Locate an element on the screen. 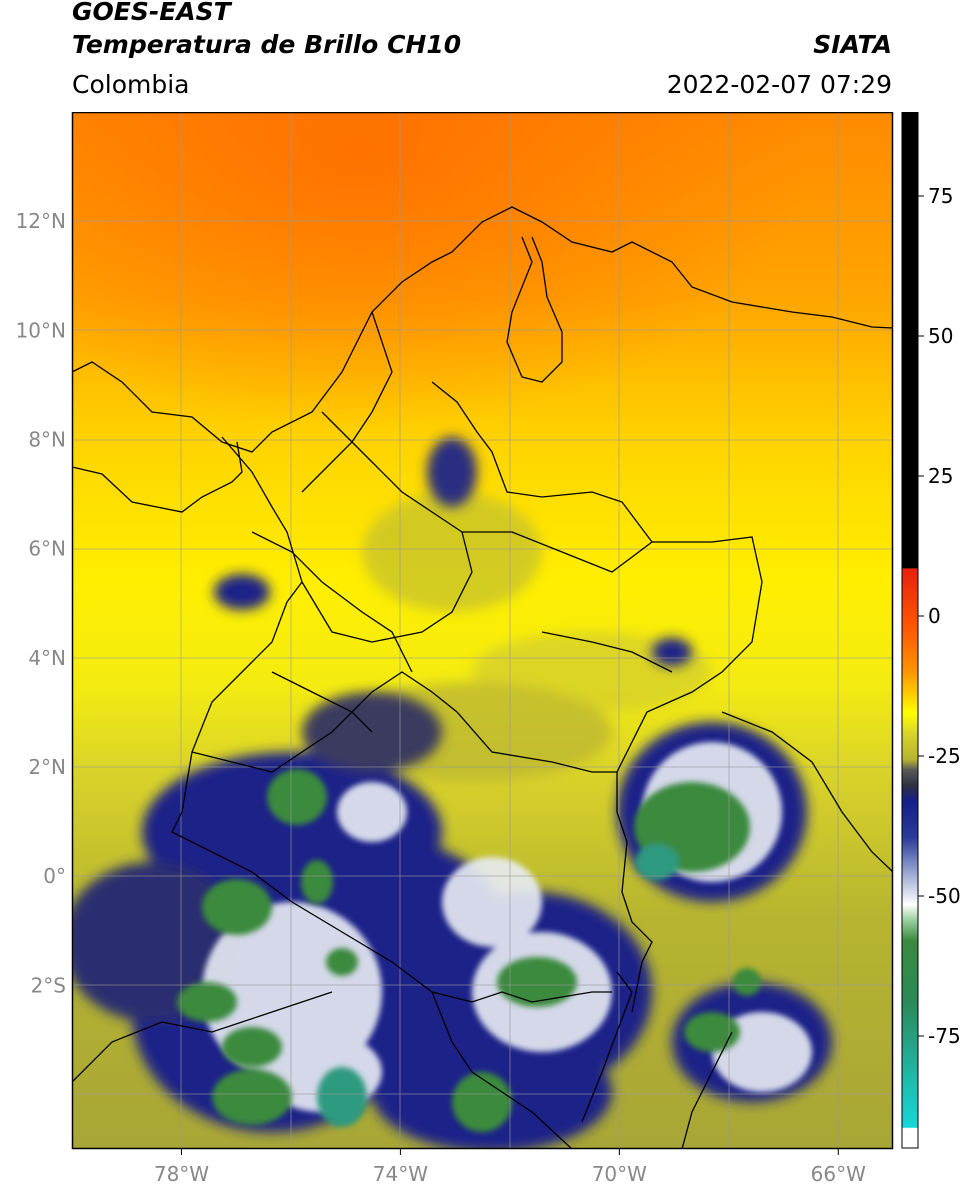 The height and width of the screenshot is (1190, 966). colorbar-tick-label: -25 is located at coordinates (944, 756).